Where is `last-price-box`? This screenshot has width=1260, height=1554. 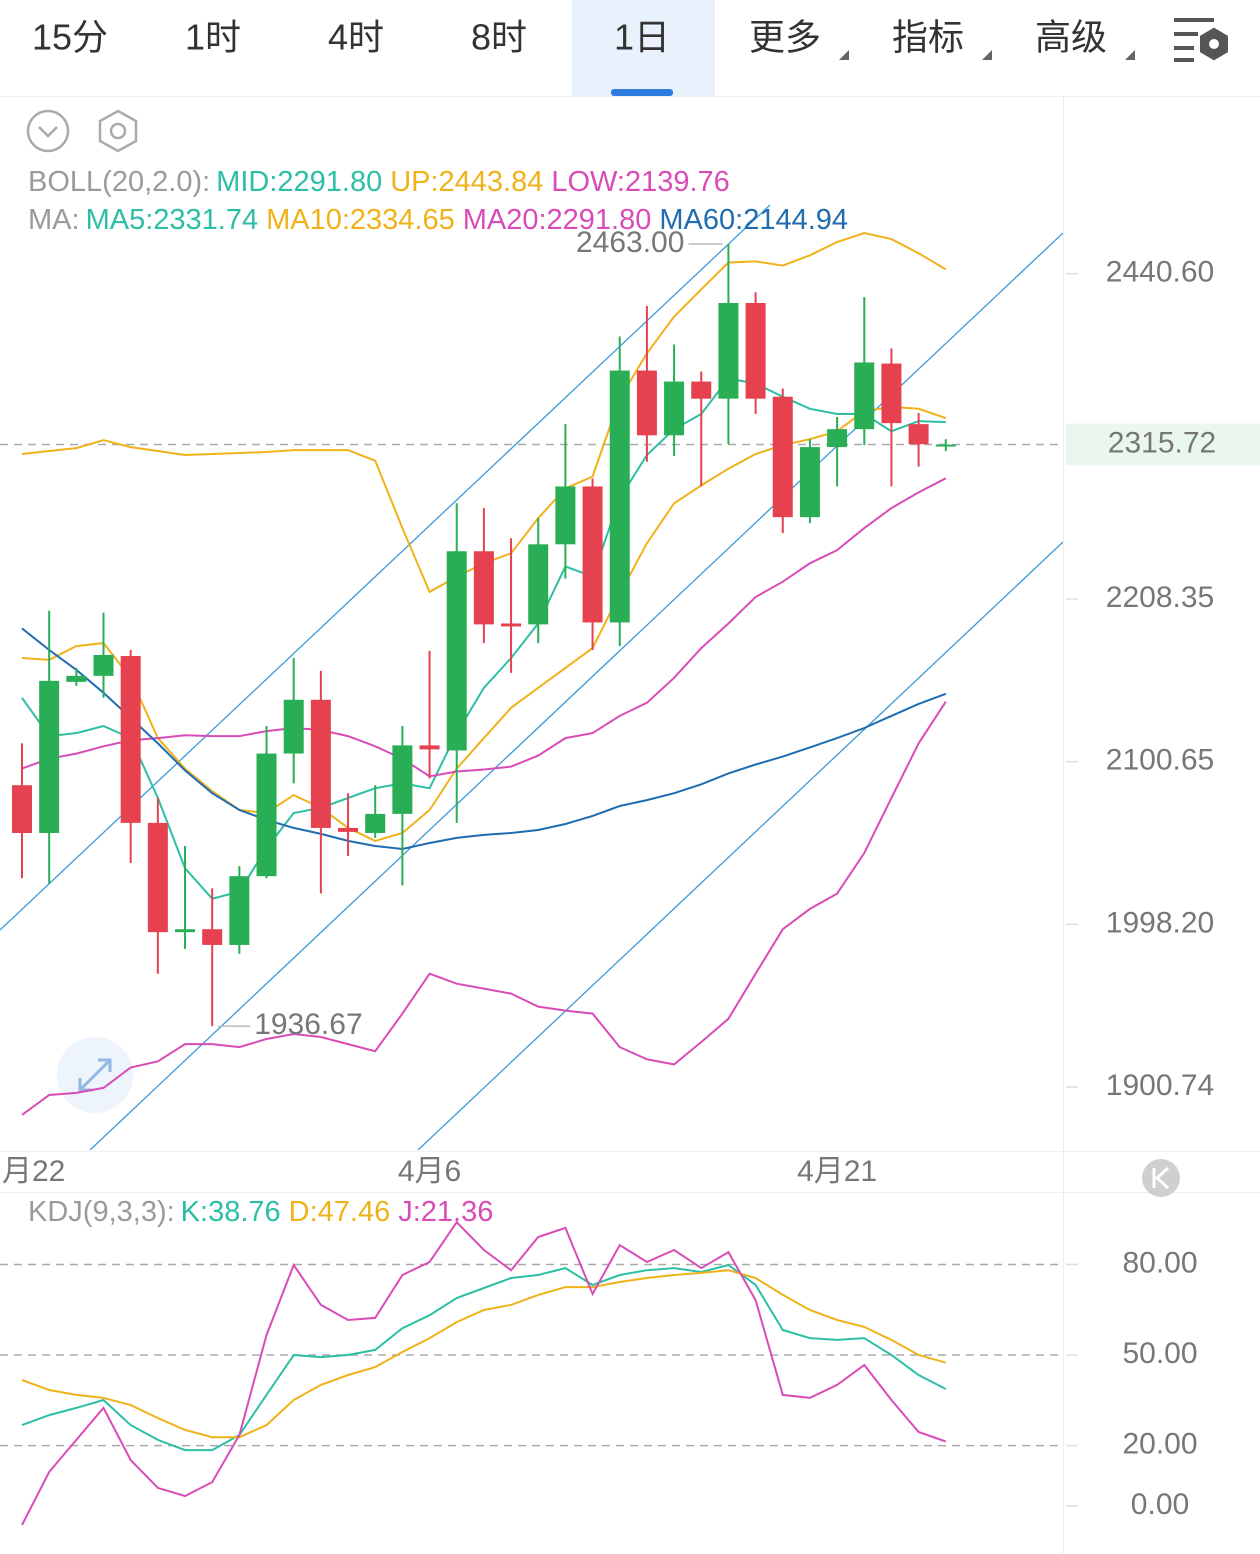
last-price-box is located at coordinates (1163, 444).